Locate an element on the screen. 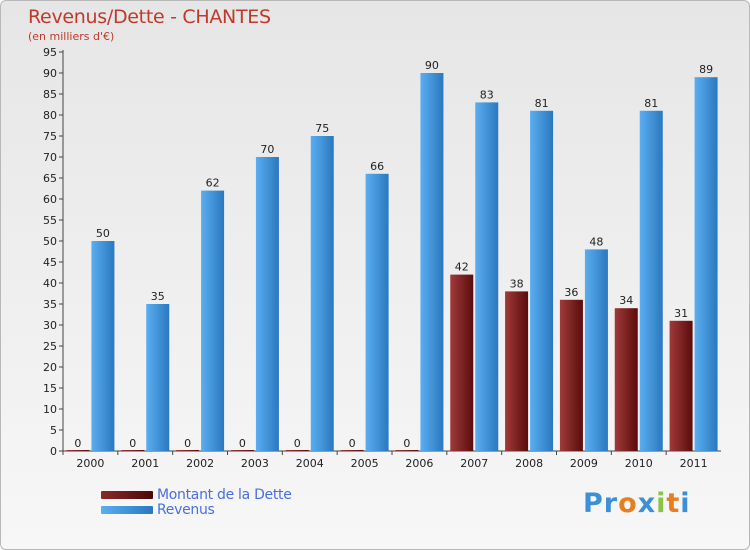 This screenshot has width=750, height=550. y-tick-label: 25 is located at coordinates (50, 346).